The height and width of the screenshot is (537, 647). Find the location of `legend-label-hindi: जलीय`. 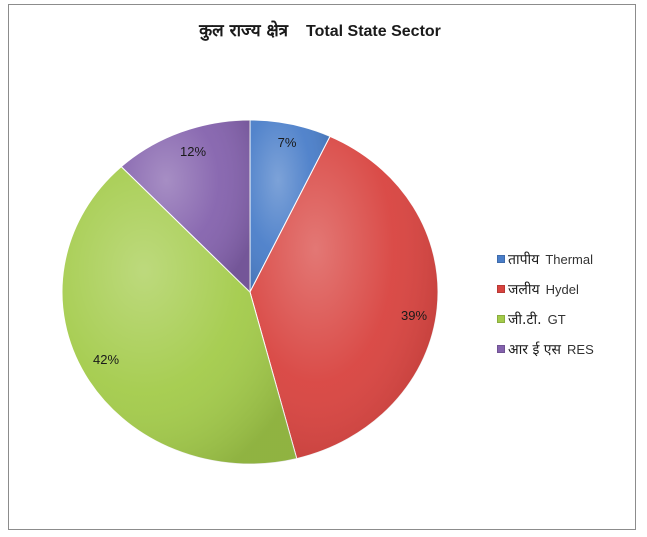

legend-label-hindi: जलीय is located at coordinates (524, 289).